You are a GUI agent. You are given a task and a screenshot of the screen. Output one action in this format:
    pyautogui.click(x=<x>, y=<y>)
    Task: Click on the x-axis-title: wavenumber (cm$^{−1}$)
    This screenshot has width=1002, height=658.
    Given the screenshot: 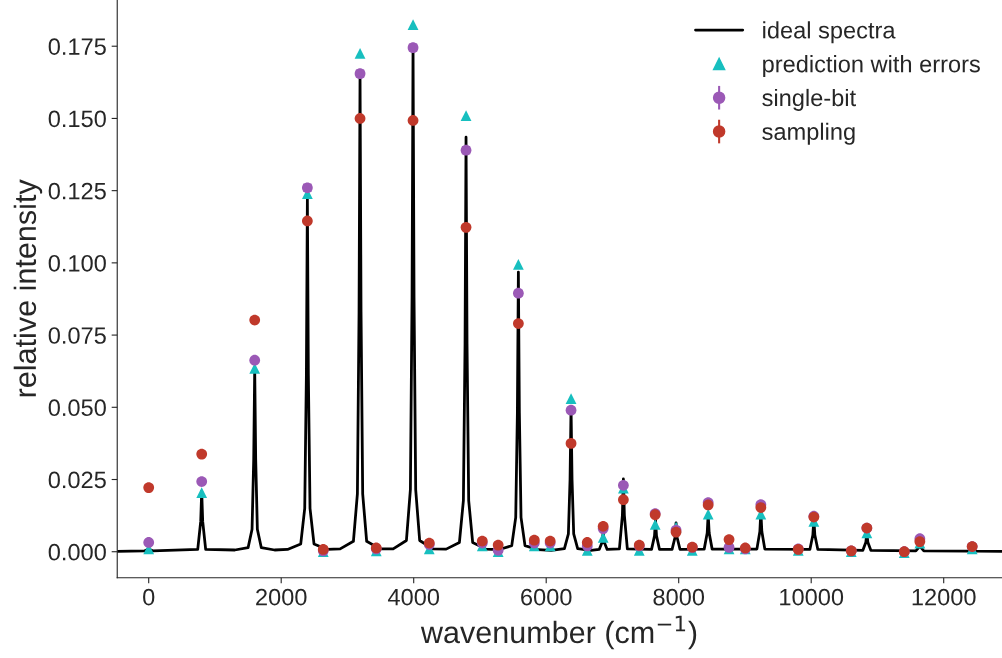 What is the action you would take?
    pyautogui.click(x=558, y=632)
    